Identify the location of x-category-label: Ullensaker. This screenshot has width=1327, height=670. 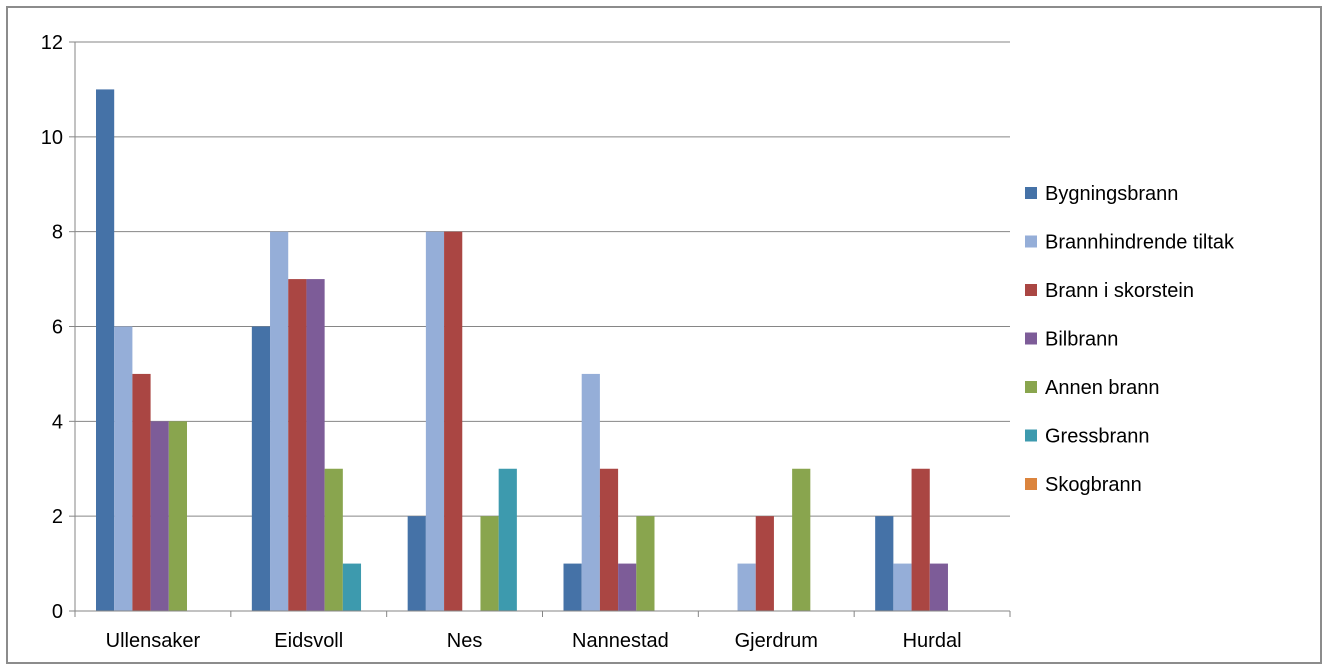
(153, 641).